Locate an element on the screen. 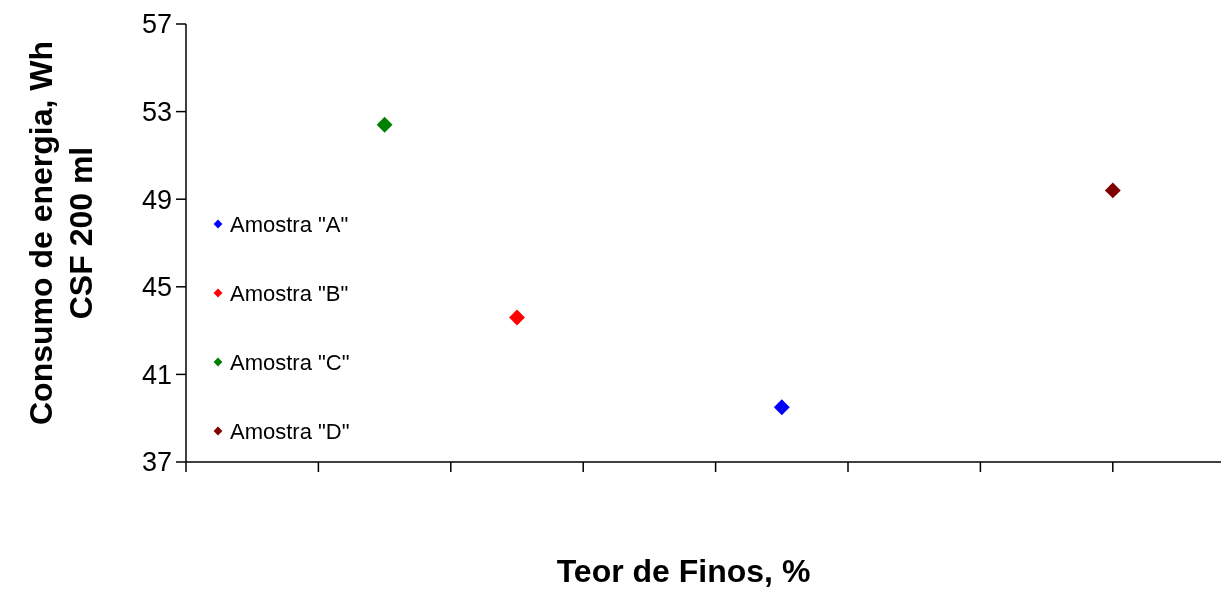 The image size is (1229, 598). legend-label: Amostra "B" is located at coordinates (289, 293).